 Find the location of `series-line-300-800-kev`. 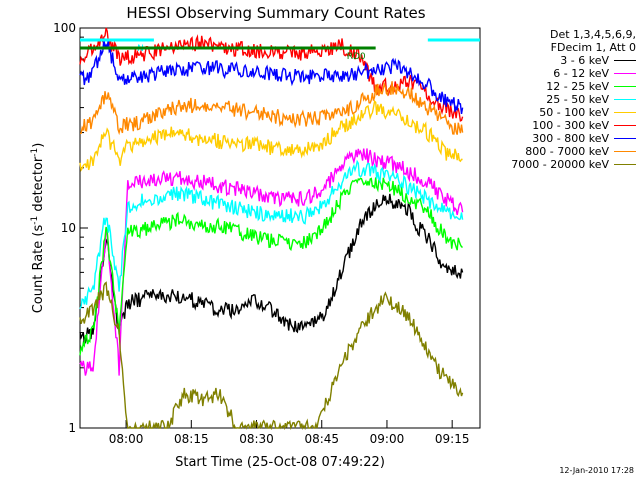

series-line-300-800-kev is located at coordinates (271, 76).